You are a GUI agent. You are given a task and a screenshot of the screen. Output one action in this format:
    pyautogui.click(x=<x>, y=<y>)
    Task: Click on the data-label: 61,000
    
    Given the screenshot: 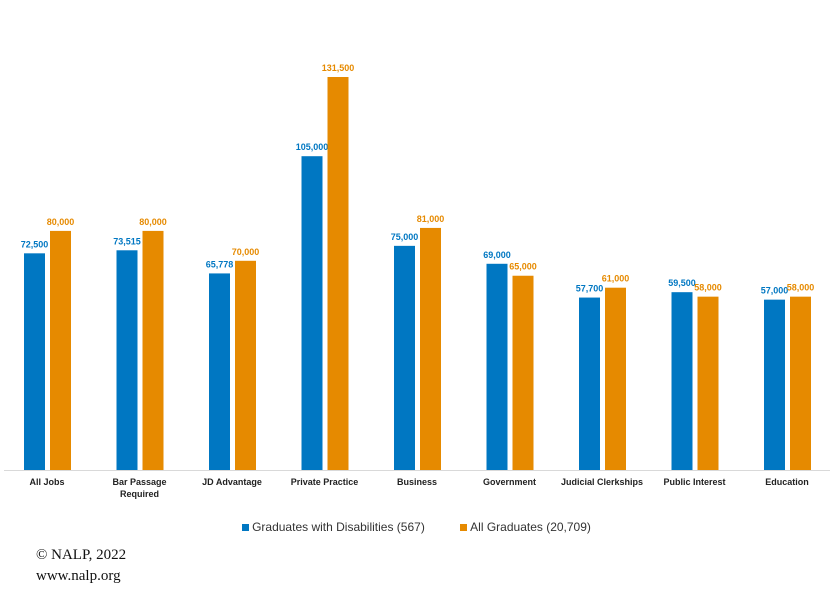 What is the action you would take?
    pyautogui.click(x=616, y=279)
    